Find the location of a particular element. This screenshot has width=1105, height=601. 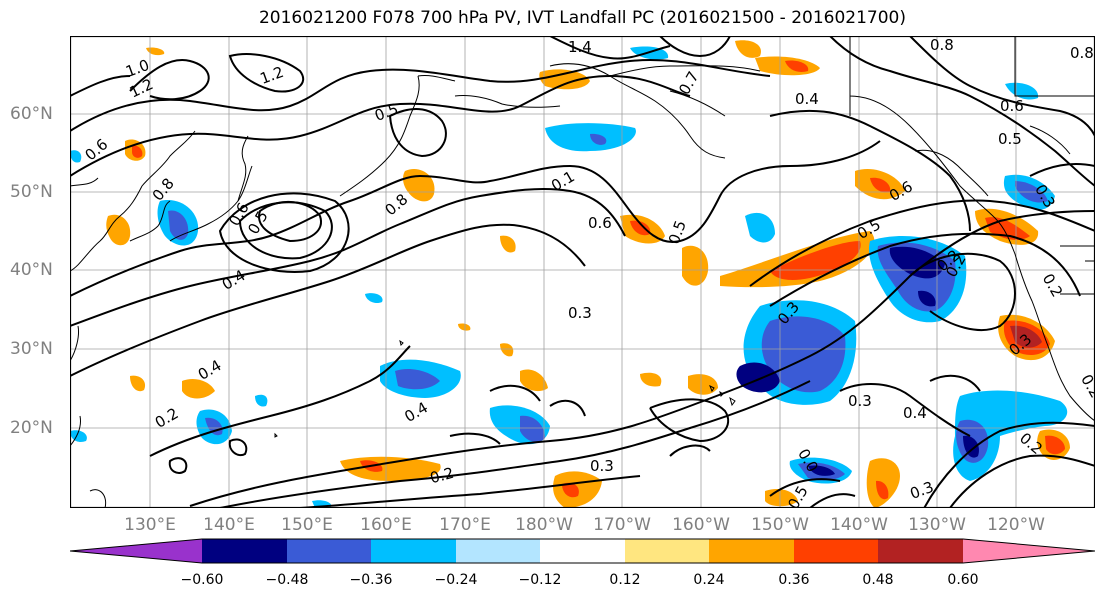

lon-label: 160°E is located at coordinates (386, 525).